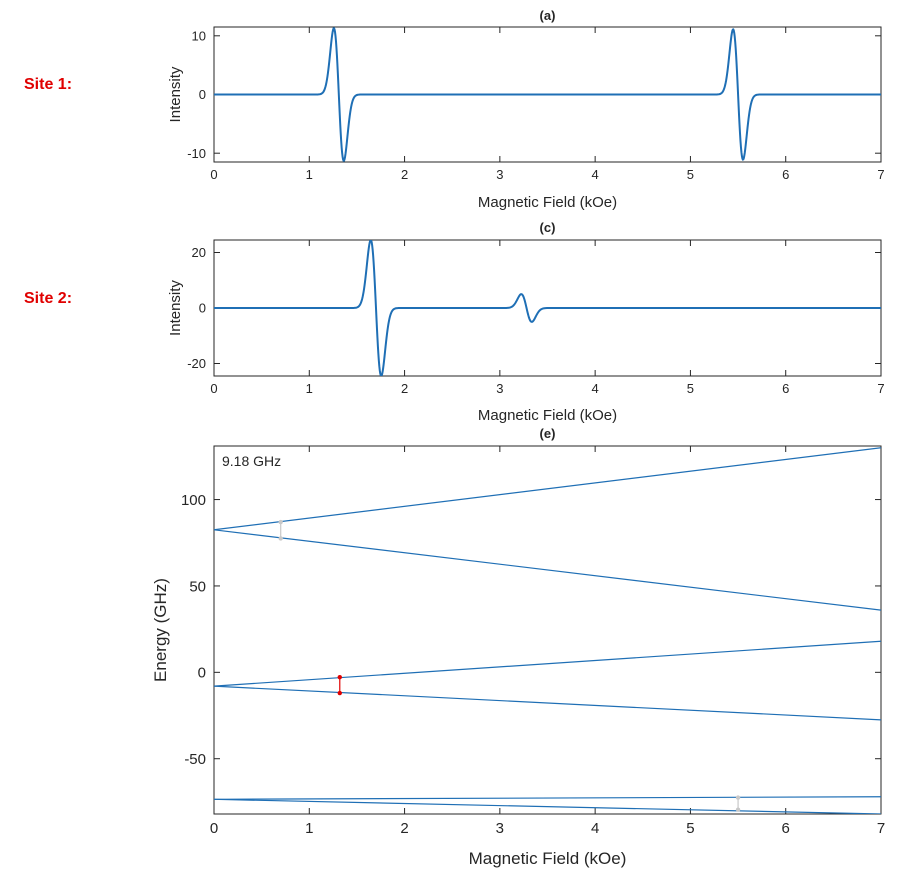  I want to click on chart-title: (e), so click(548, 433).